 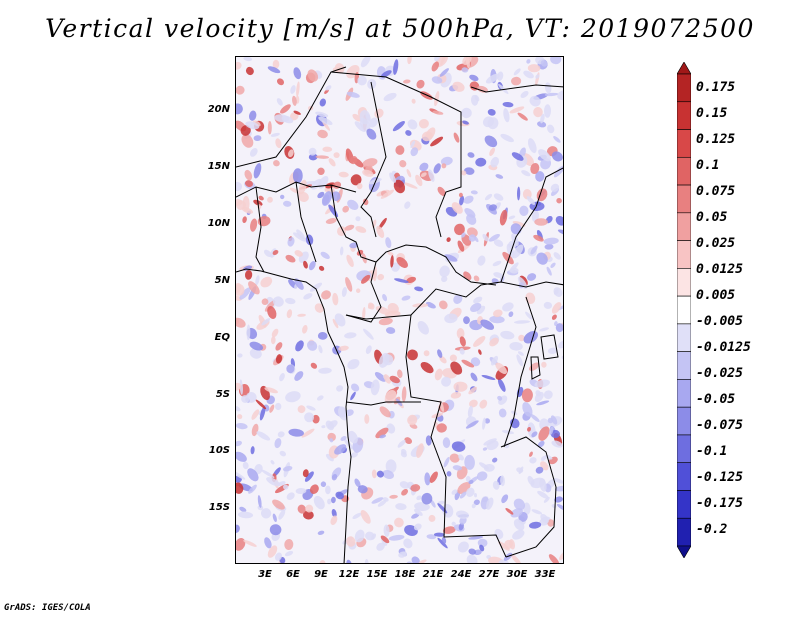 I want to click on lat-label: 10S, so click(x=219, y=450).